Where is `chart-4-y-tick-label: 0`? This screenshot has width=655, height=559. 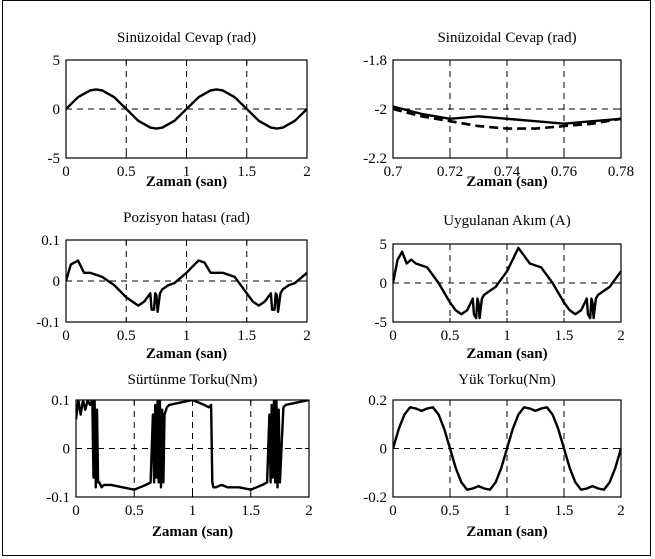
chart-4-y-tick-label: 0 is located at coordinates (384, 284).